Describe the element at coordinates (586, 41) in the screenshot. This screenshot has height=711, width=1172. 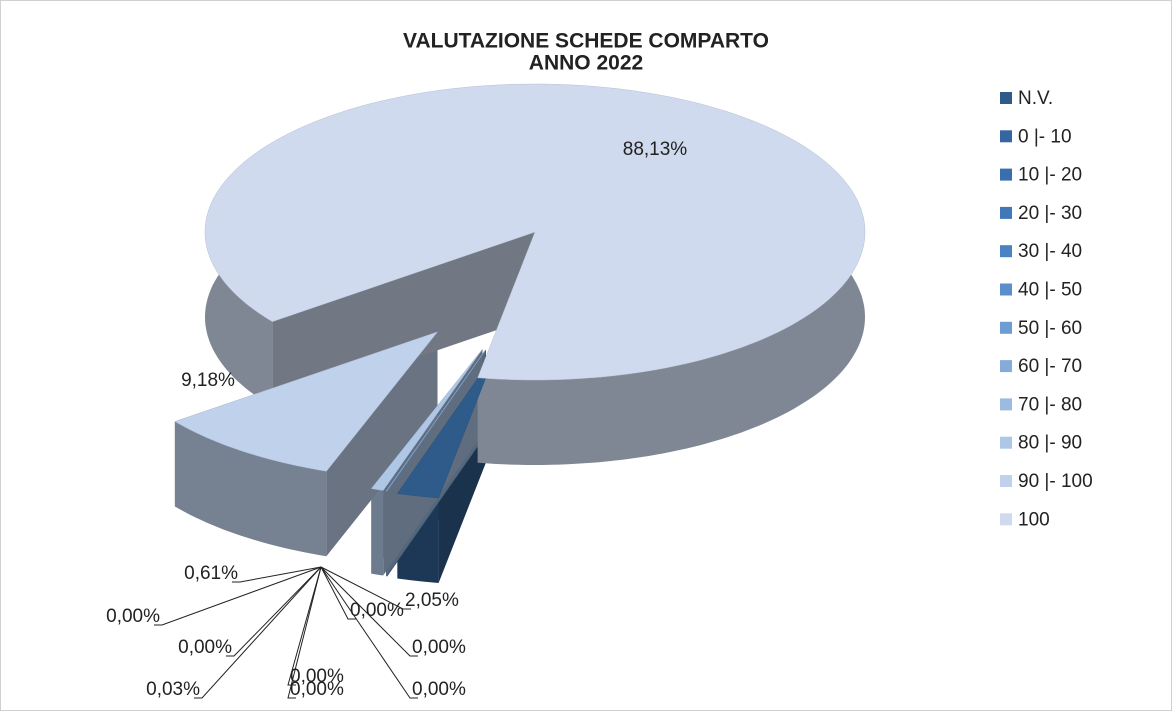
I see `chart-title: VALUTAZIONE SCHEDE COMPARTO` at that location.